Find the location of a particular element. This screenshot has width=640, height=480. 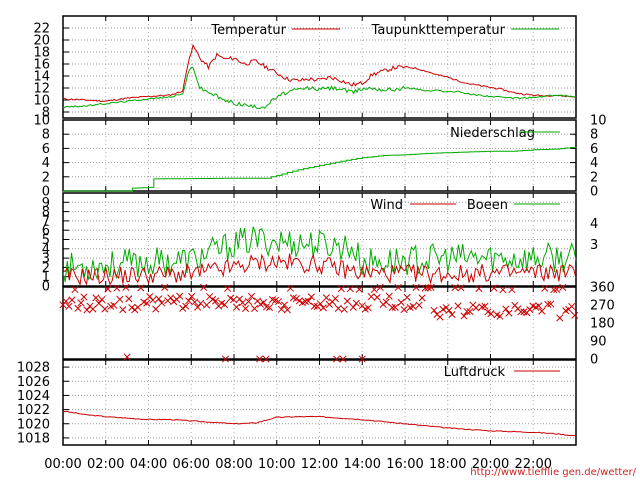

x-tick-label: 20:00 is located at coordinates (490, 464).